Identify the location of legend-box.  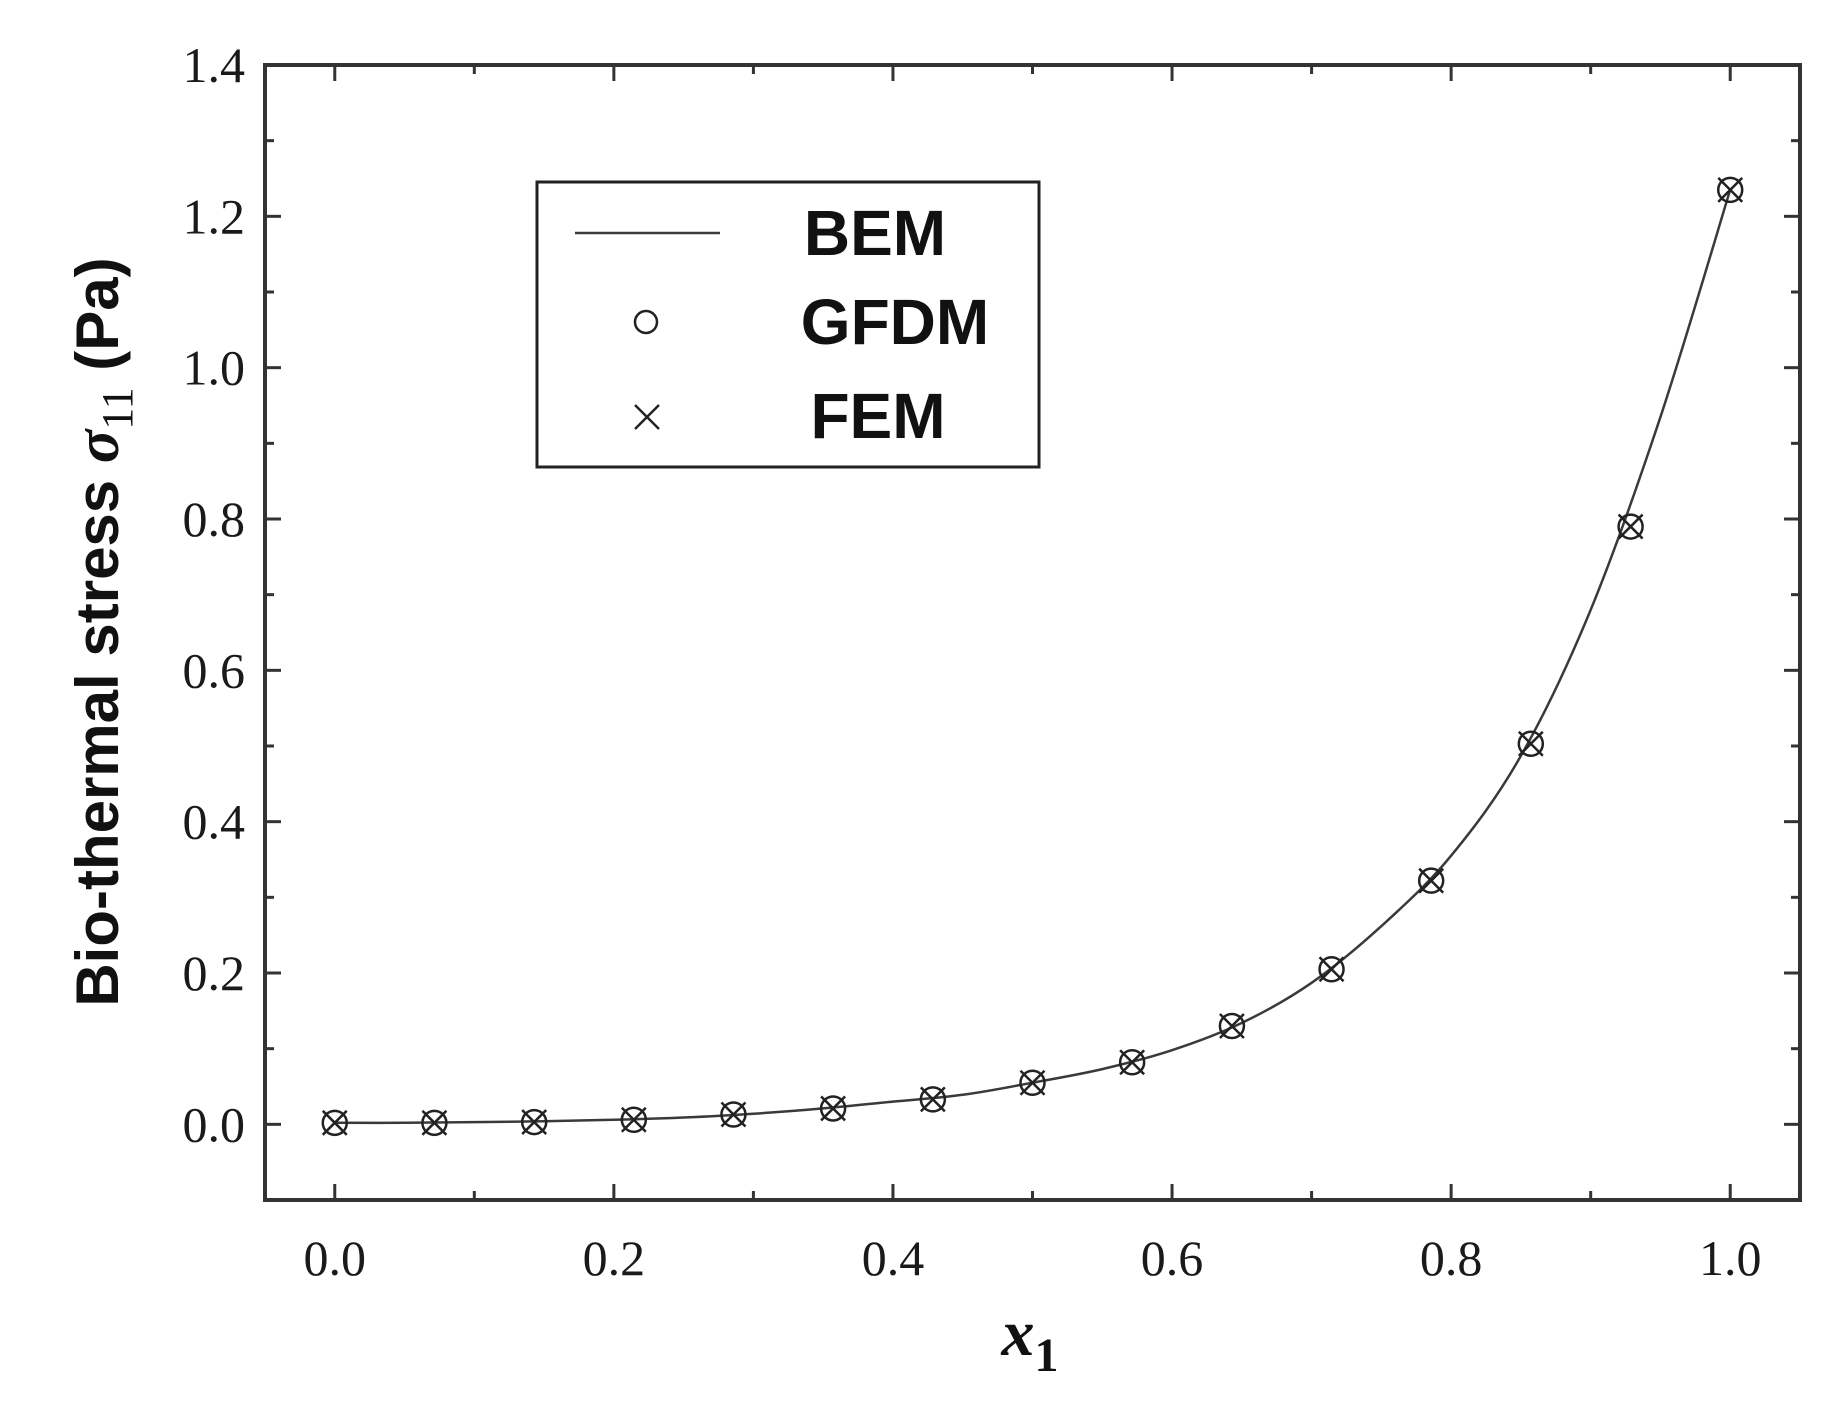
(788, 324).